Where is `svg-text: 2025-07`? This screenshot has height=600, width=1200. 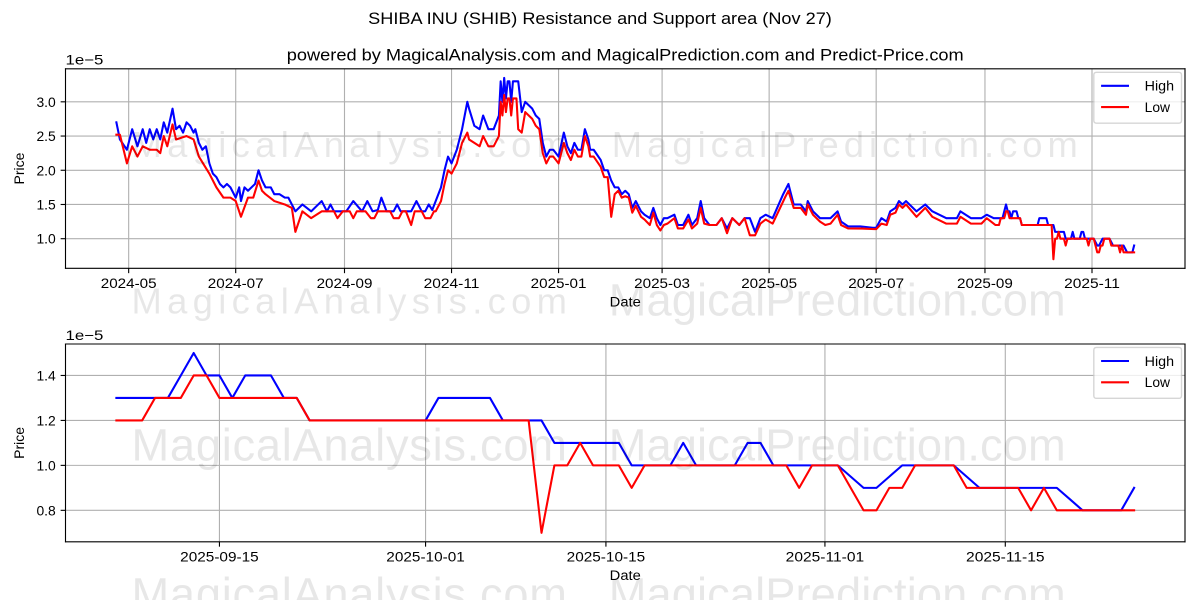 svg-text: 2025-07 is located at coordinates (876, 283).